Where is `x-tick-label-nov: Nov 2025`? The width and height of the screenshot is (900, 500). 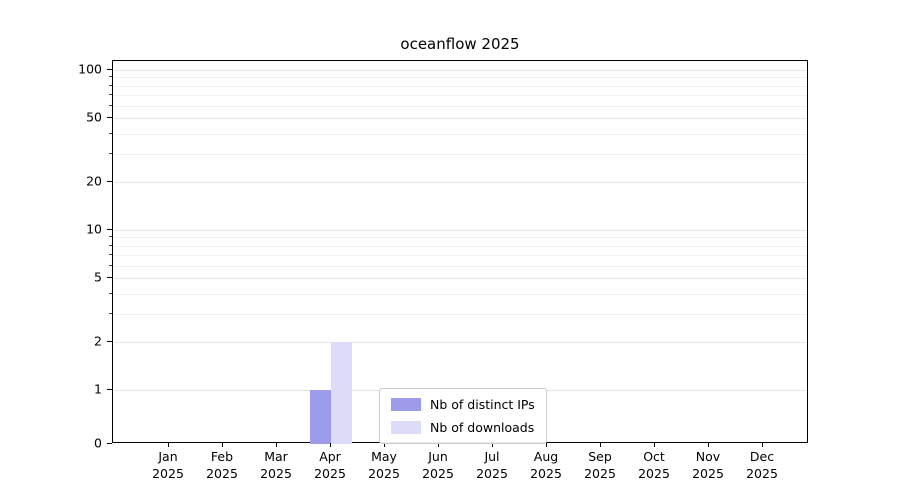
x-tick-label-nov: Nov 2025 is located at coordinates (708, 465).